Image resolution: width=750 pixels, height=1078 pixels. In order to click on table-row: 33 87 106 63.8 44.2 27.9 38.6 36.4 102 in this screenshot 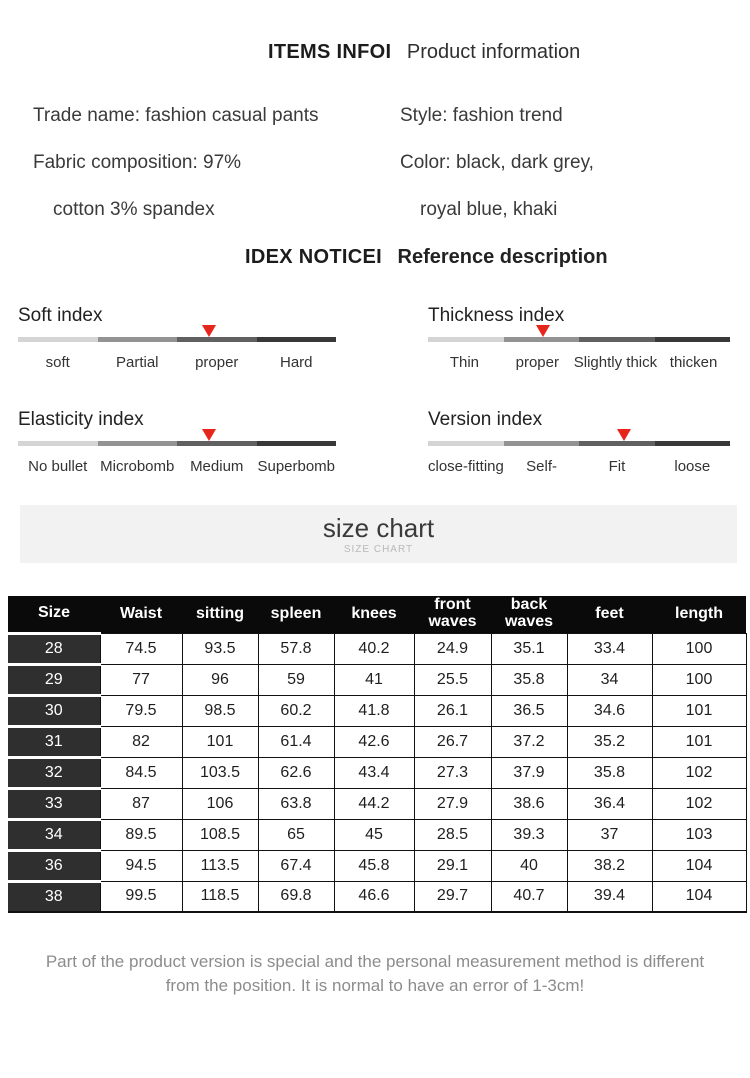, I will do `click(377, 804)`.